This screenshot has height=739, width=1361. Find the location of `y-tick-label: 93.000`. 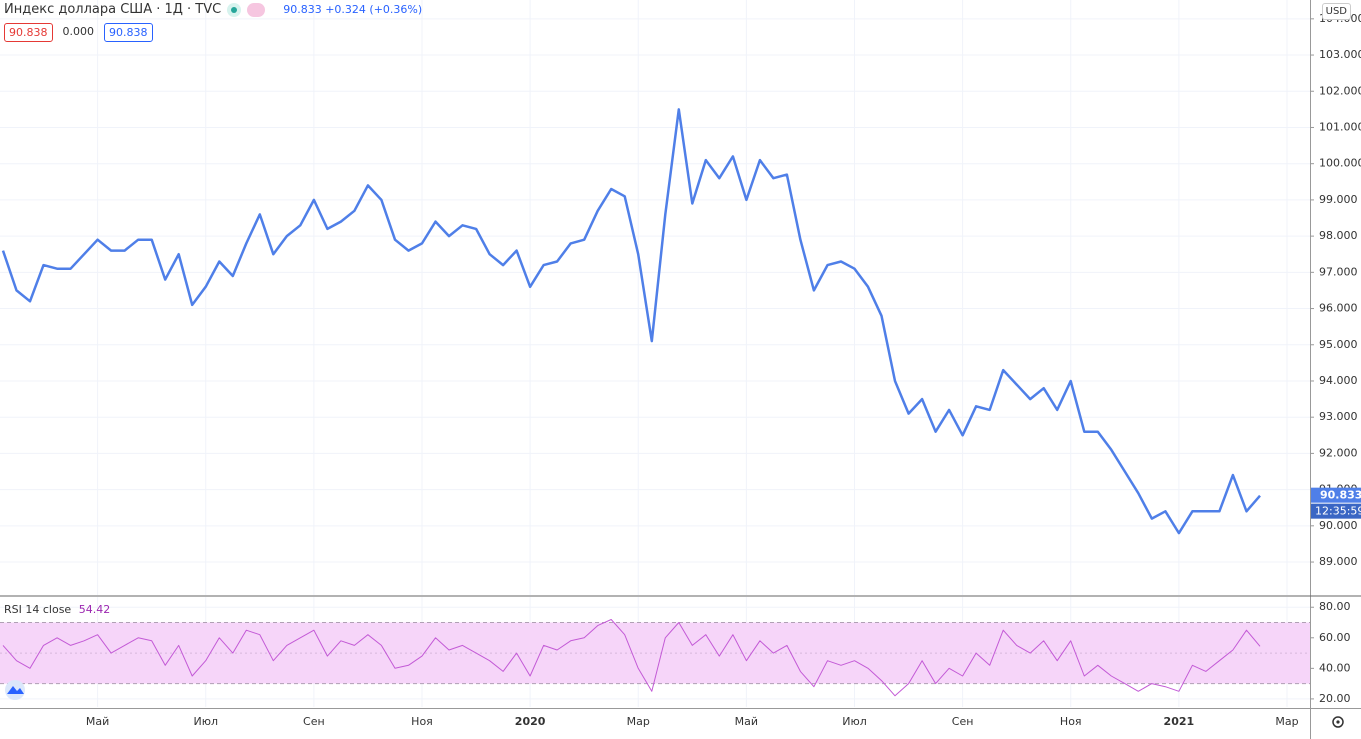

y-tick-label: 93.000 is located at coordinates (1338, 416).